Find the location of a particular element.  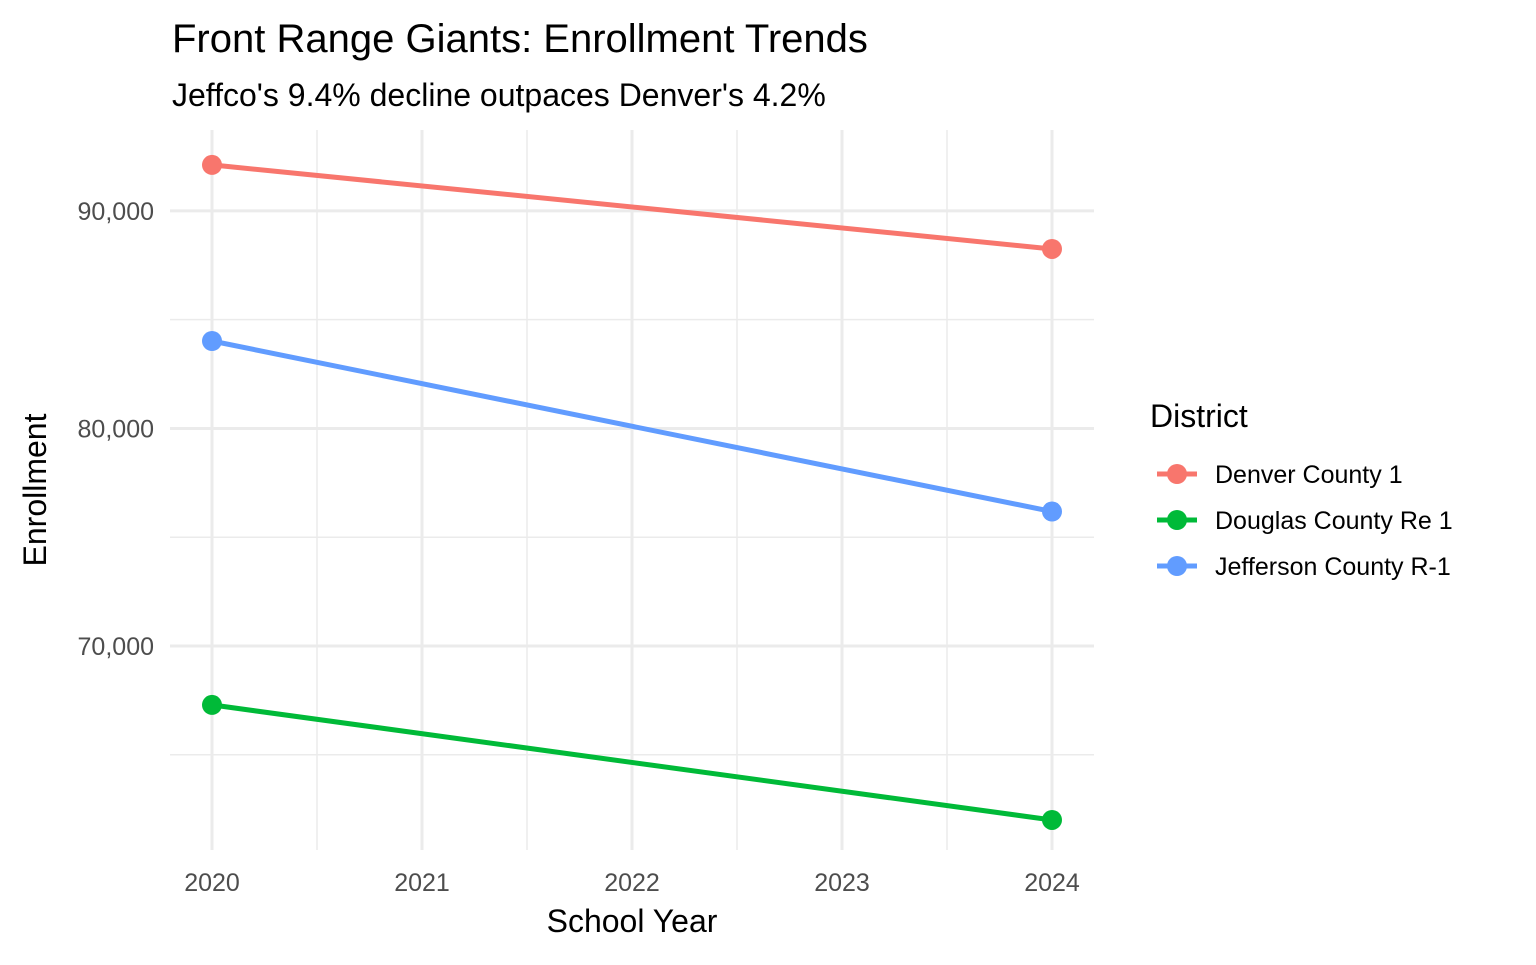

x-tick-label: 2021 is located at coordinates (422, 883).